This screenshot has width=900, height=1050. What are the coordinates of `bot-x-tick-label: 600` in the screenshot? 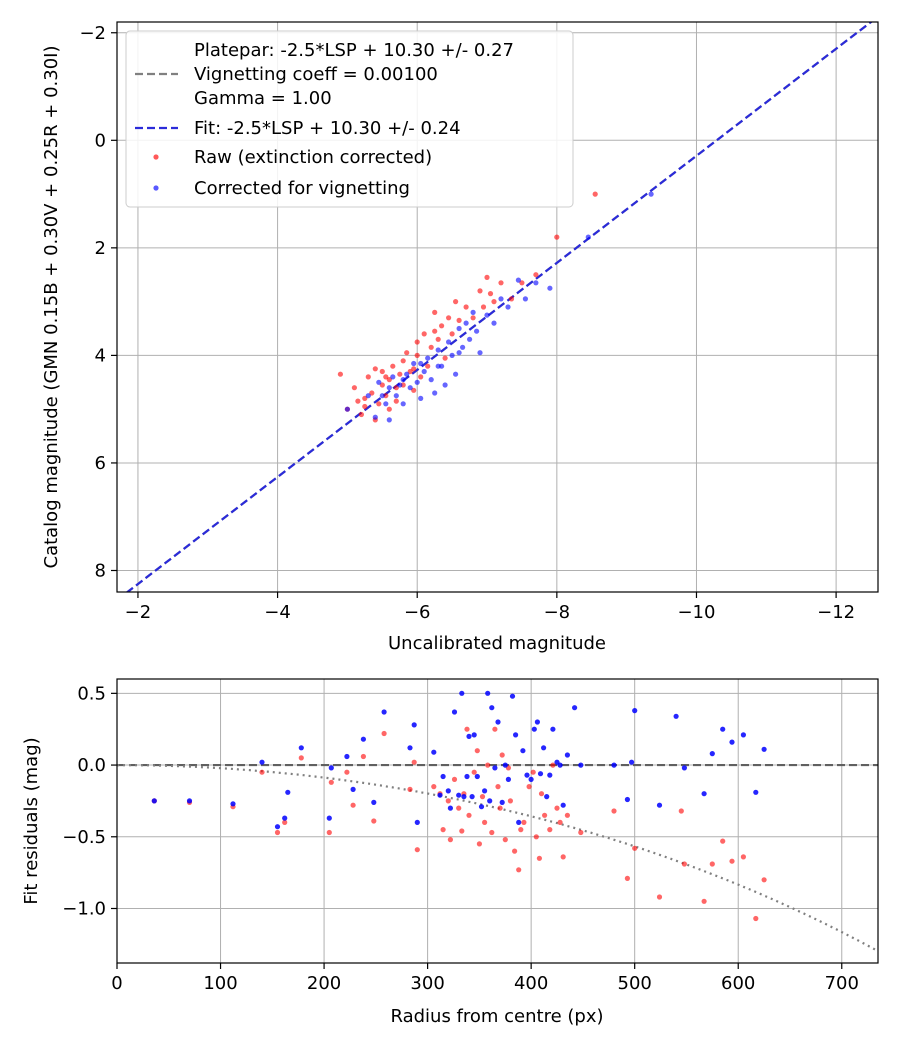 It's located at (738, 983).